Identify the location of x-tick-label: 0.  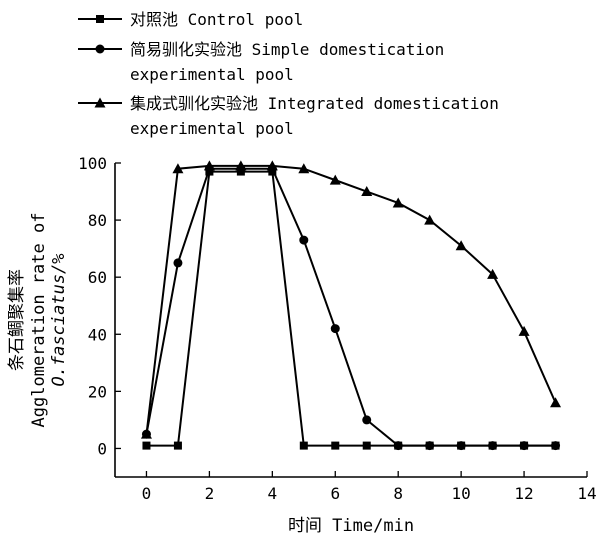
(147, 493).